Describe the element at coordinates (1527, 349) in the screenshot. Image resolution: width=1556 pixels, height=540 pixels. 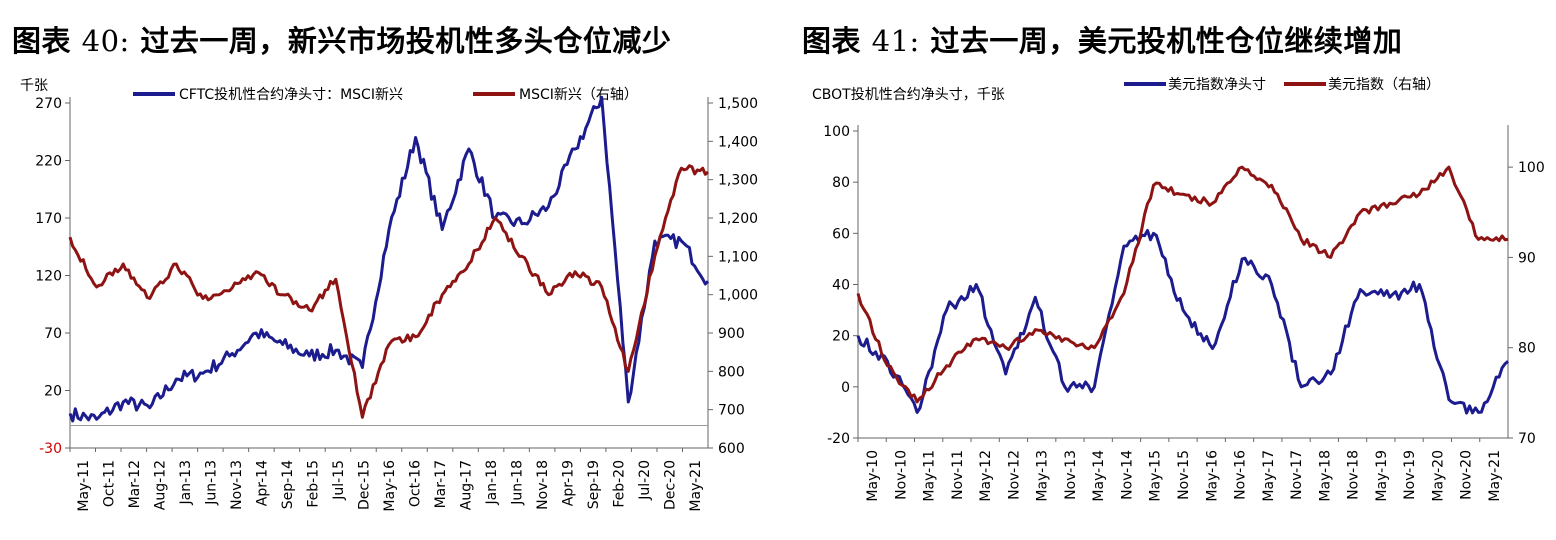
I see `y-right-tick-label: 80` at that location.